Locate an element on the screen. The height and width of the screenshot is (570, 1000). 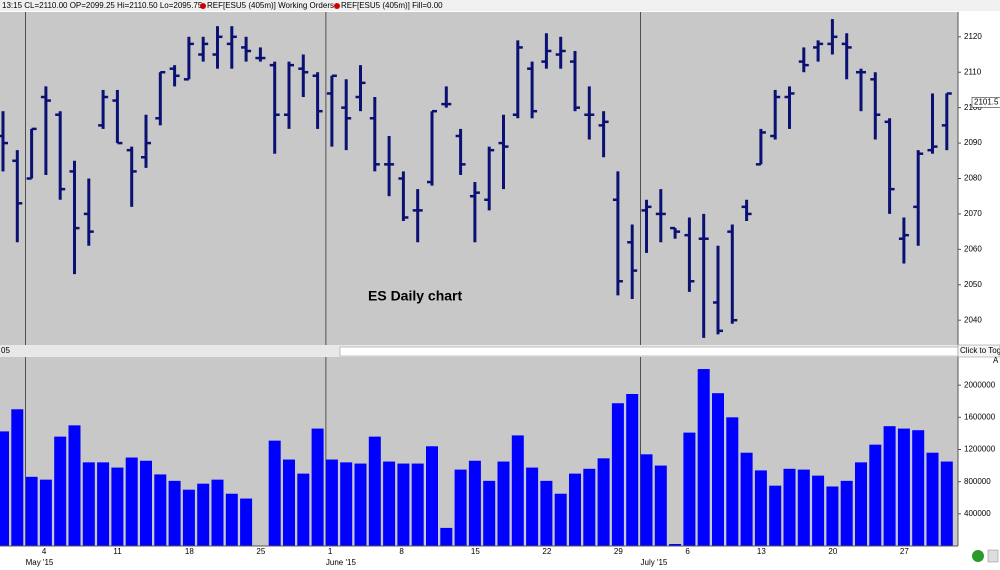
y-tick-label: 2070 is located at coordinates (973, 213).